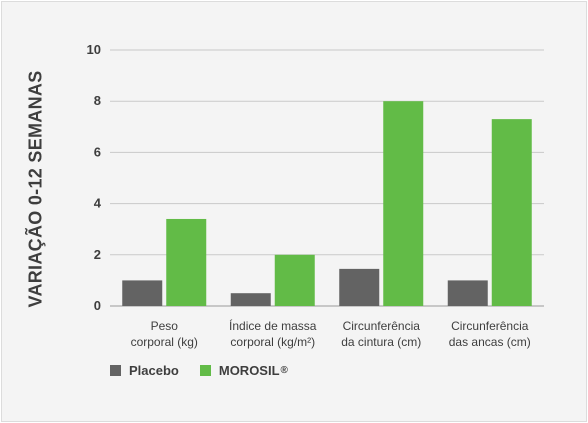 The width and height of the screenshot is (588, 423). What do you see at coordinates (164, 334) in the screenshot?
I see `x-tick-label: Peso corporal (kg)` at bounding box center [164, 334].